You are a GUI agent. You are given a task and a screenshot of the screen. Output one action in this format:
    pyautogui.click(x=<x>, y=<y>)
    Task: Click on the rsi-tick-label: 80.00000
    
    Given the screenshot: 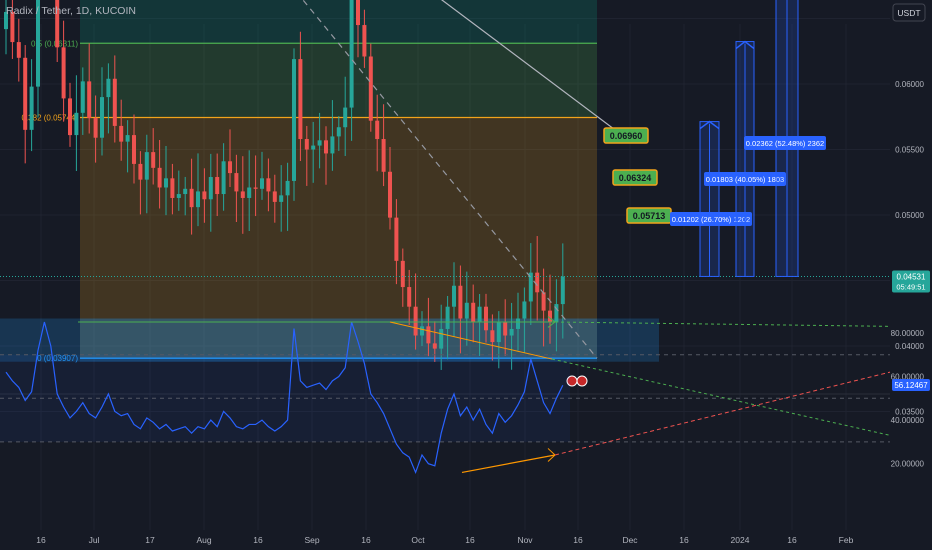 What is the action you would take?
    pyautogui.click(x=908, y=333)
    